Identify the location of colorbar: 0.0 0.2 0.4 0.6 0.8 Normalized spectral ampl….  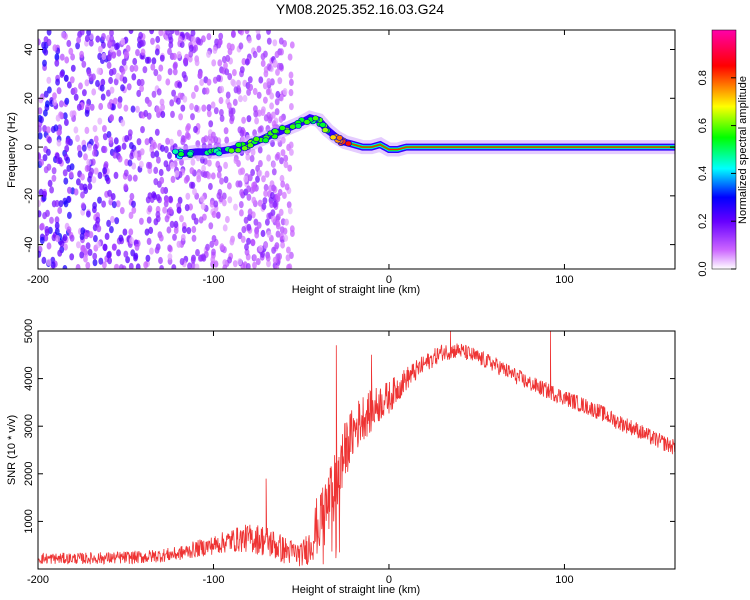
(723, 153).